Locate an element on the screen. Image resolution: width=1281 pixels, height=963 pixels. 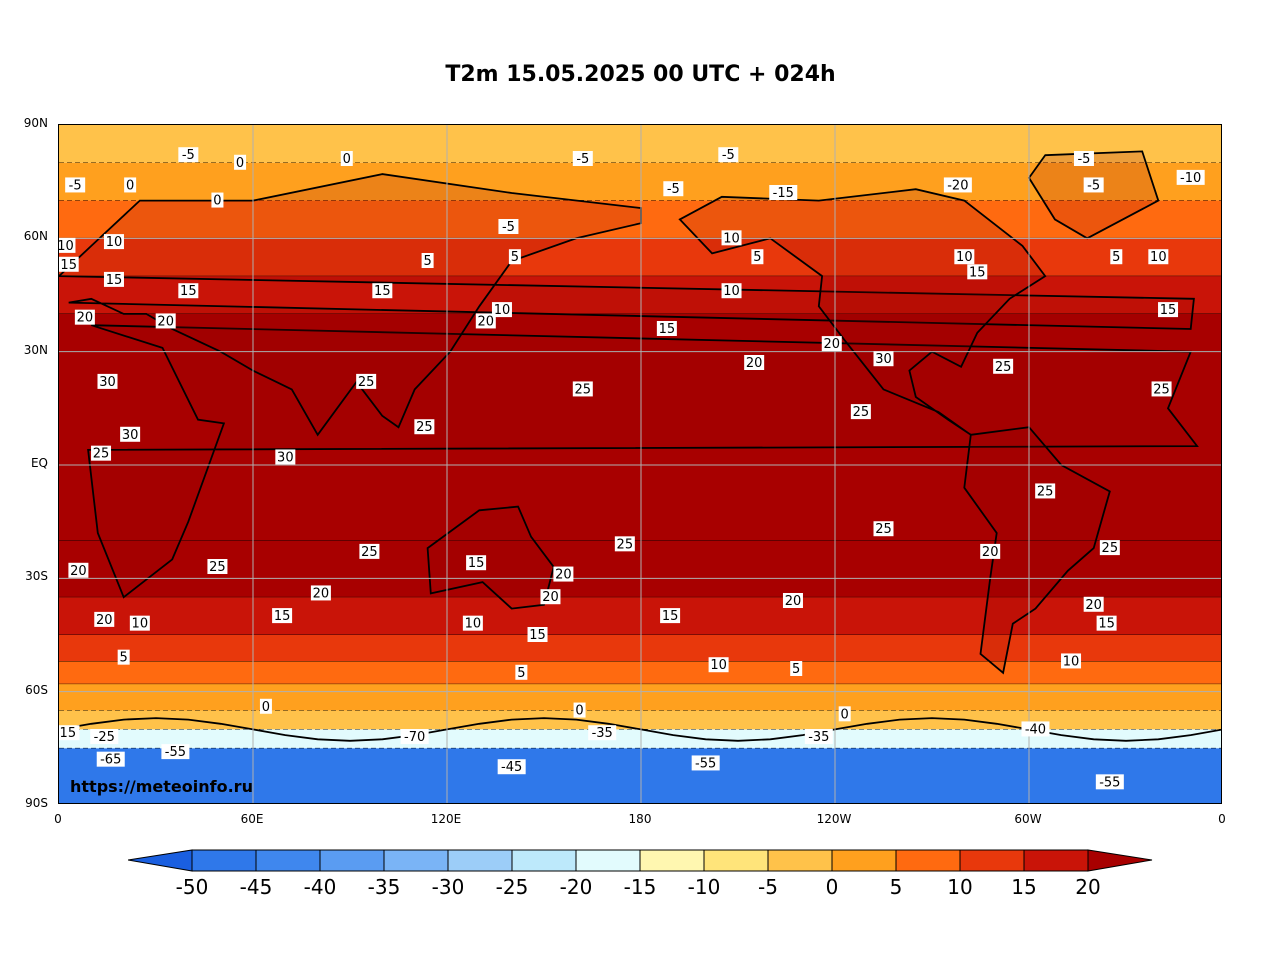
svg-text: -20 is located at coordinates (957, 185).